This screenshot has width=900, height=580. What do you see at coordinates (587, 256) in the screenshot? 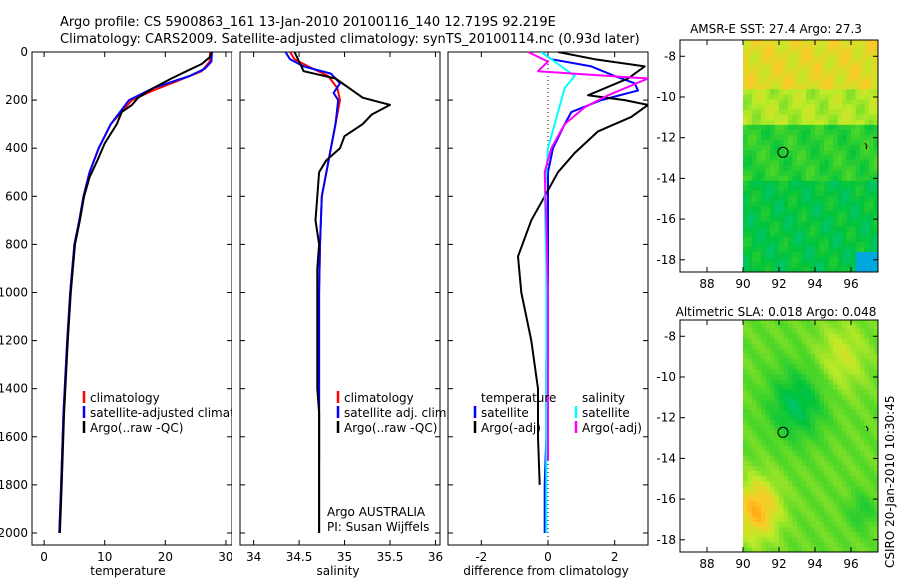
I see `series-line` at bounding box center [587, 256].